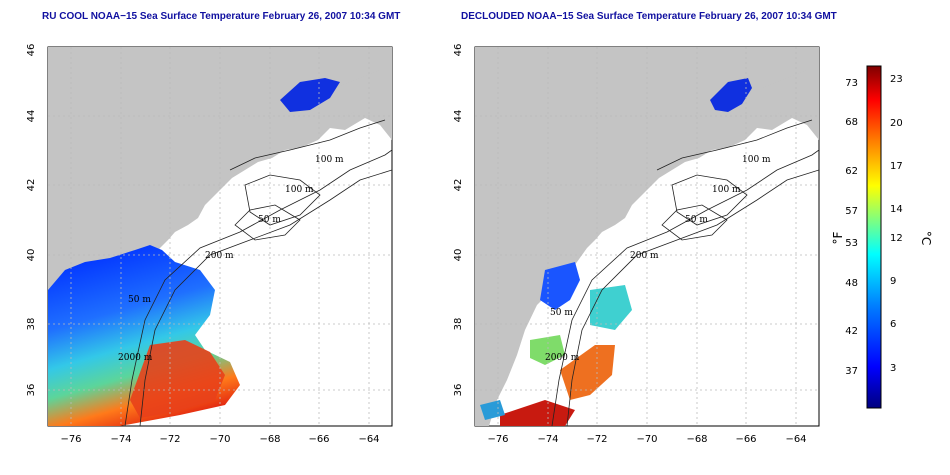 The image size is (950, 475). What do you see at coordinates (458, 185) in the screenshot?
I see `right-lat-tick: 42` at bounding box center [458, 185].